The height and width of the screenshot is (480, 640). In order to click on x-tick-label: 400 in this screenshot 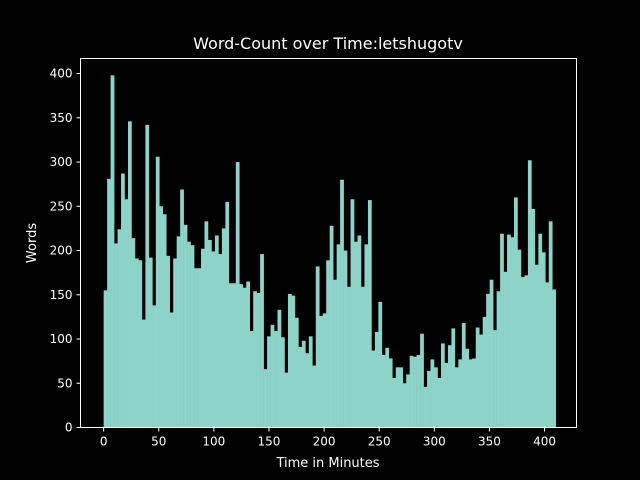, I will do `click(544, 442)`.